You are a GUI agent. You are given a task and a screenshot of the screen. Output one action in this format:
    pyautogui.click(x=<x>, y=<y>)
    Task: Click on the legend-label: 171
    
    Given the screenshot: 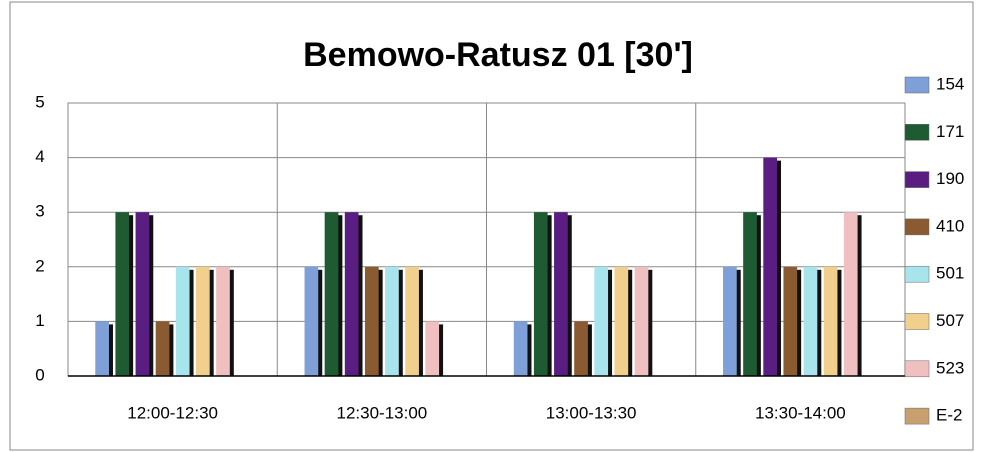 What is the action you would take?
    pyautogui.click(x=950, y=131)
    